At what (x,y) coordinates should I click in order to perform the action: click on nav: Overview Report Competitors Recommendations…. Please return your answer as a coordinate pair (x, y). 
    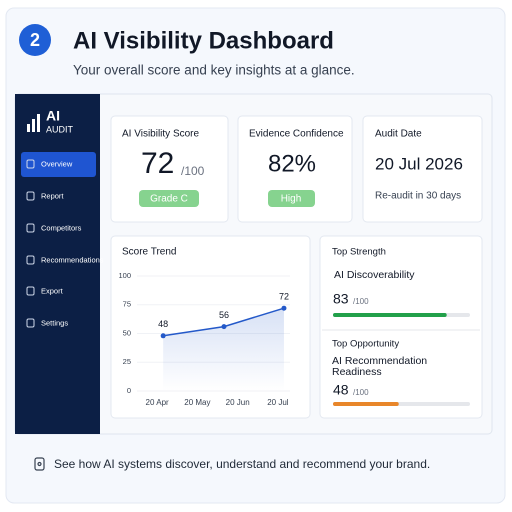
    Looking at the image, I should click on (65, 243).